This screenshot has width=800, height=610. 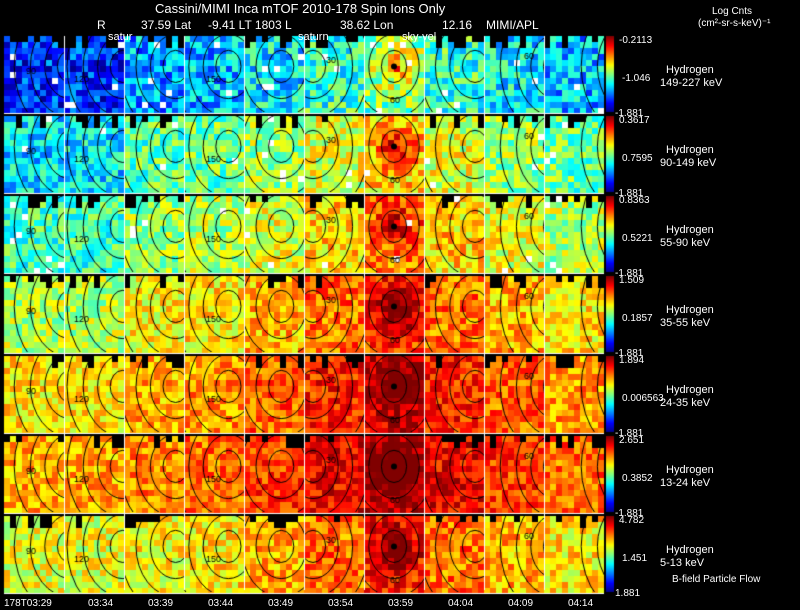 I want to click on energy-label: 13-24 keV, so click(x=685, y=483).